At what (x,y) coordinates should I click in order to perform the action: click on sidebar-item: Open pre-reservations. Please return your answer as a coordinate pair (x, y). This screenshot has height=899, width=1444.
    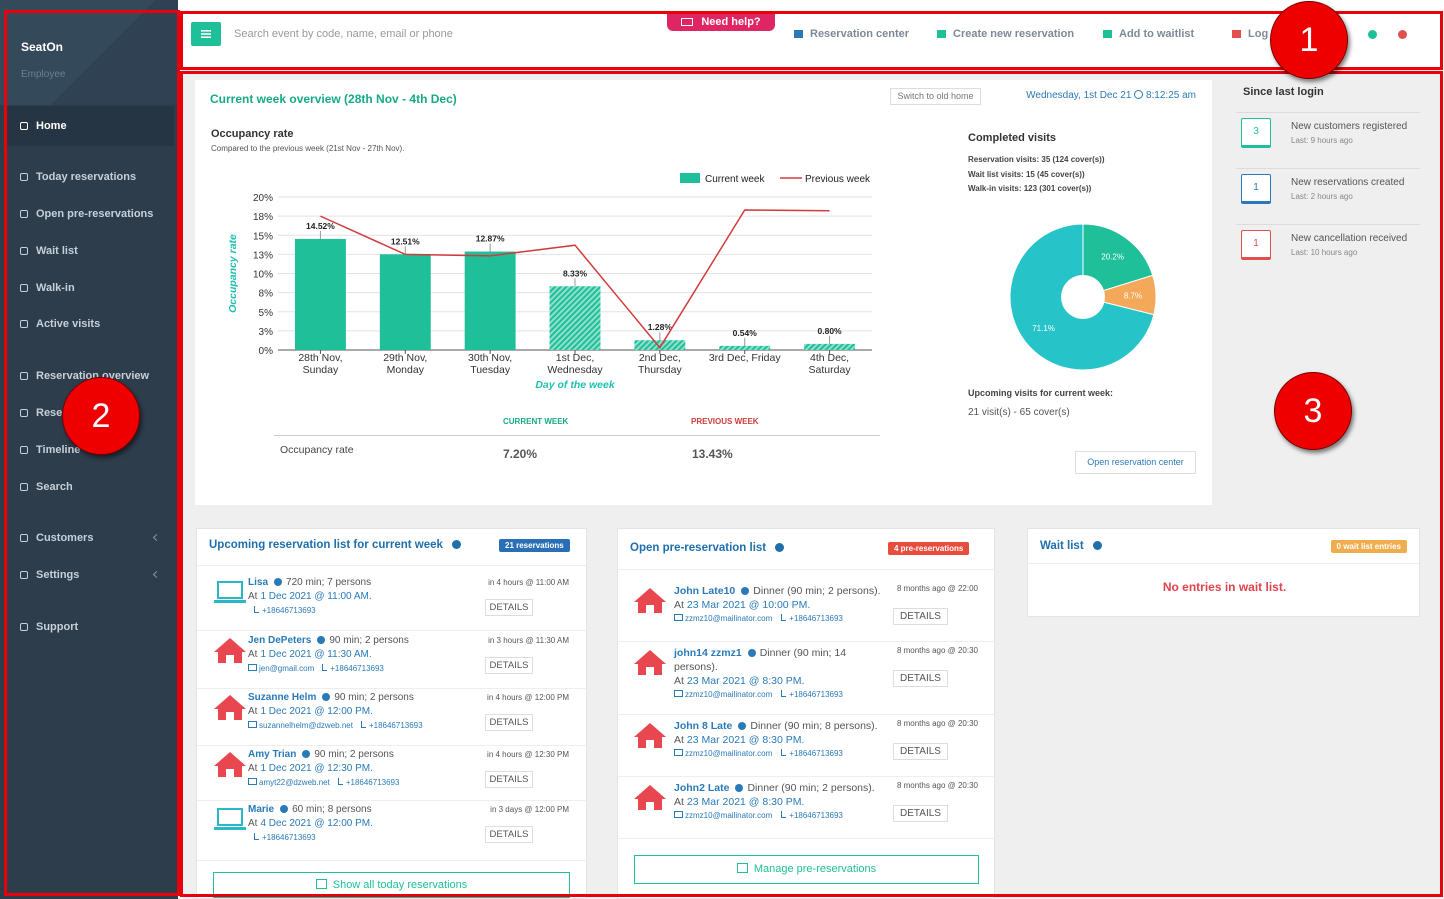
    Looking at the image, I should click on (86, 214).